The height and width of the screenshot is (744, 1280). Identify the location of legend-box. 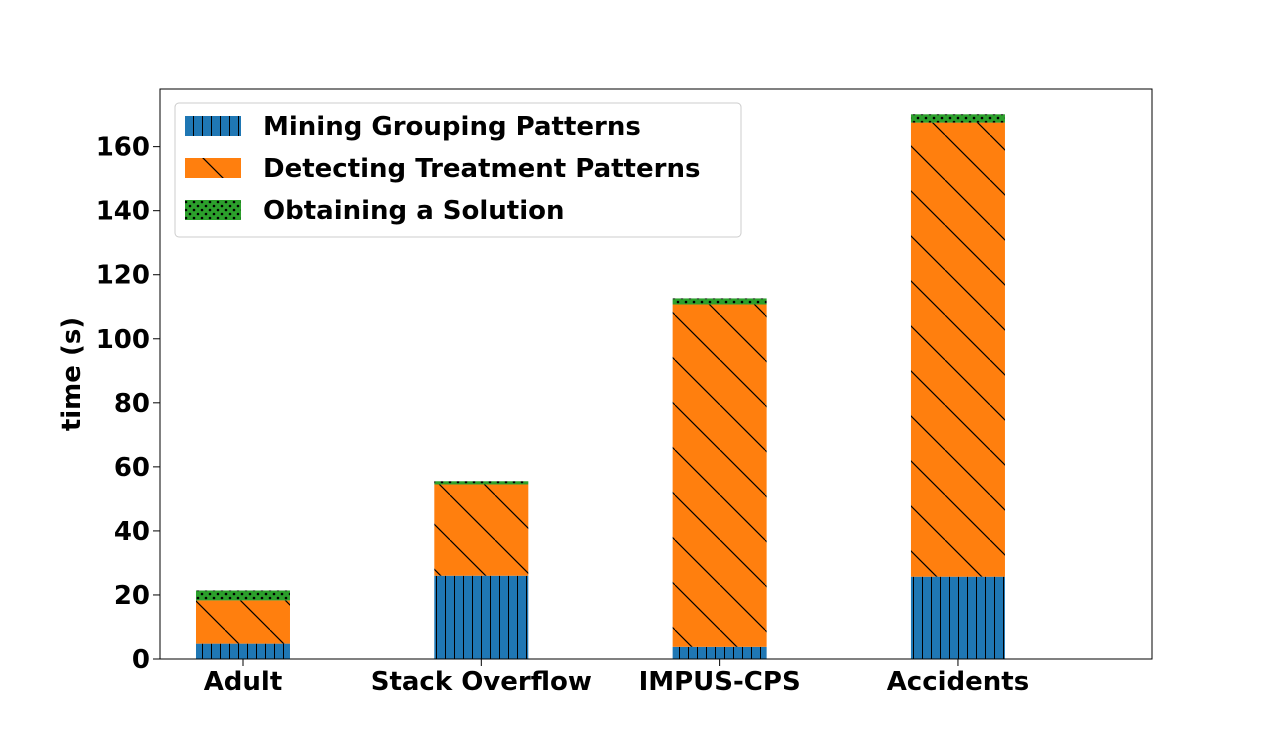
(458, 170).